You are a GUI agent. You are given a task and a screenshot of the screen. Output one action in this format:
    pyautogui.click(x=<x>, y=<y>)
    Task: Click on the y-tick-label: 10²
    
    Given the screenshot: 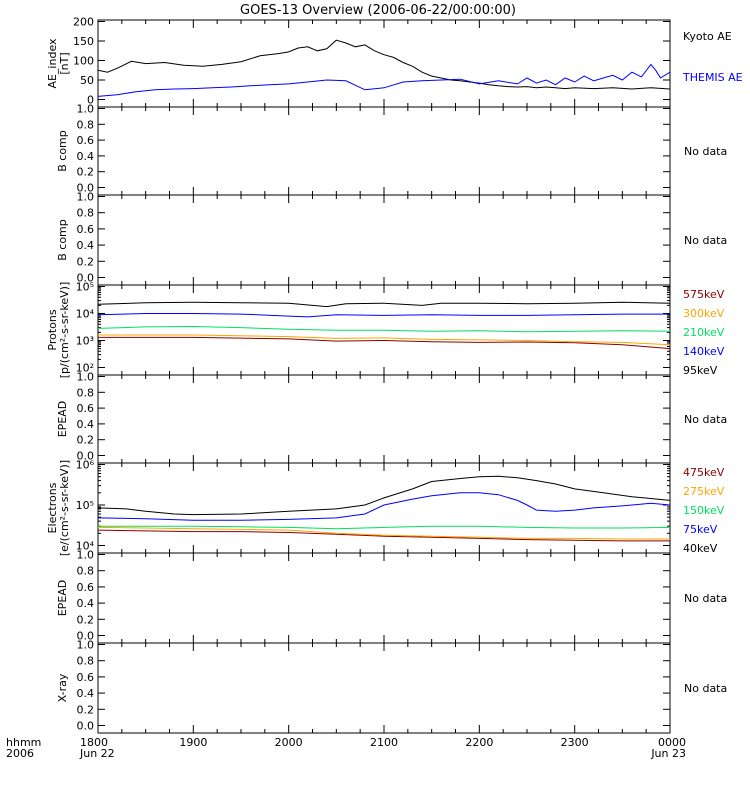 What is the action you would take?
    pyautogui.click(x=85, y=368)
    